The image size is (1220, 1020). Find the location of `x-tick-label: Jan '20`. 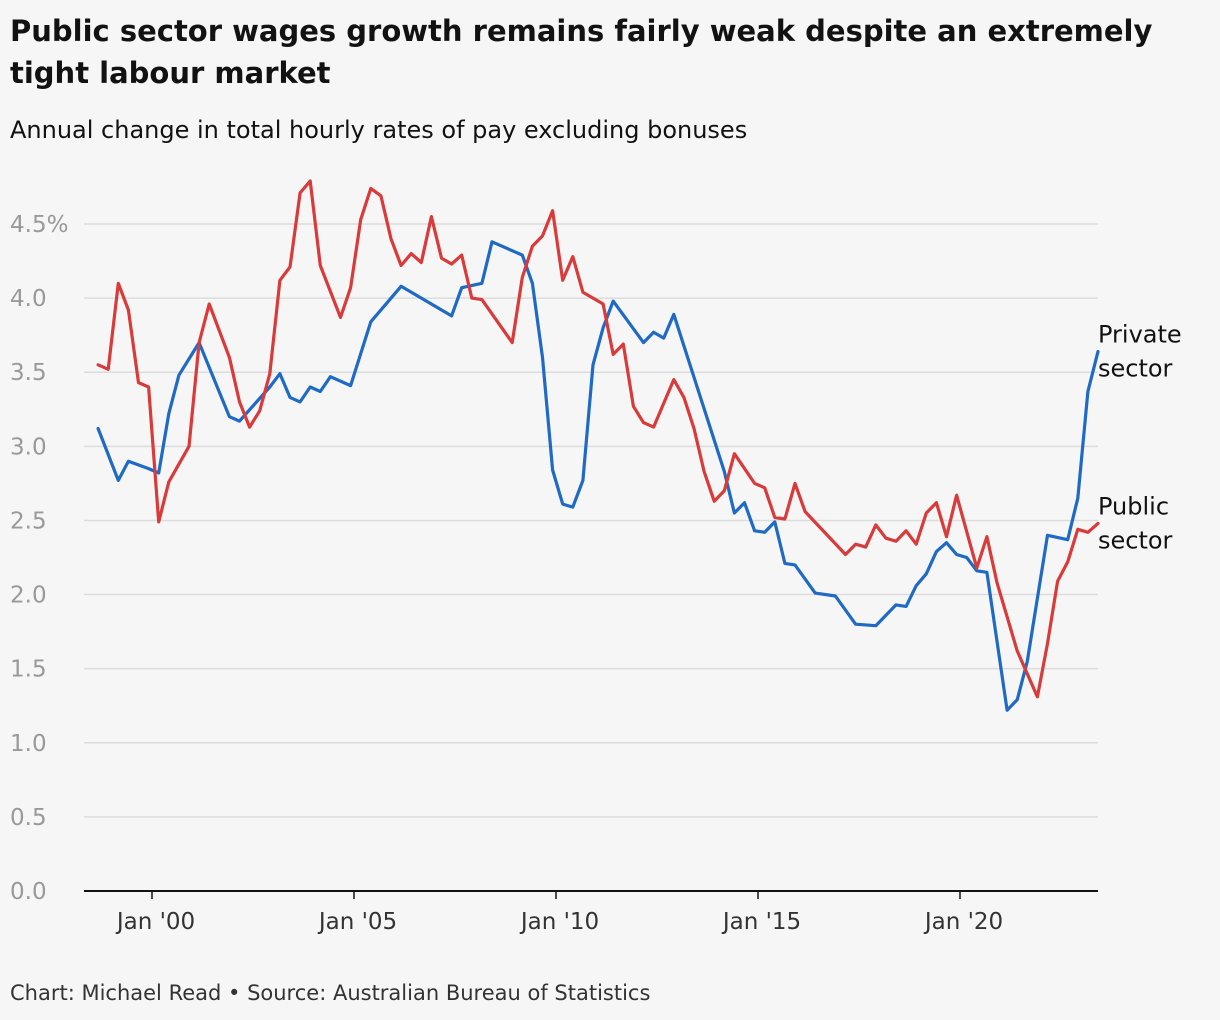

x-tick-label: Jan '20 is located at coordinates (963, 922).